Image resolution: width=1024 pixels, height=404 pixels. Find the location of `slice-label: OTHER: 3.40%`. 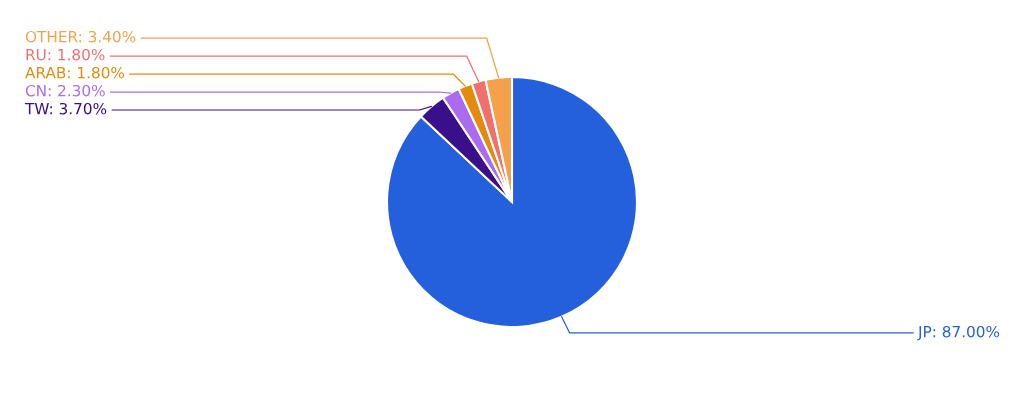

slice-label: OTHER: 3.40% is located at coordinates (80, 36).